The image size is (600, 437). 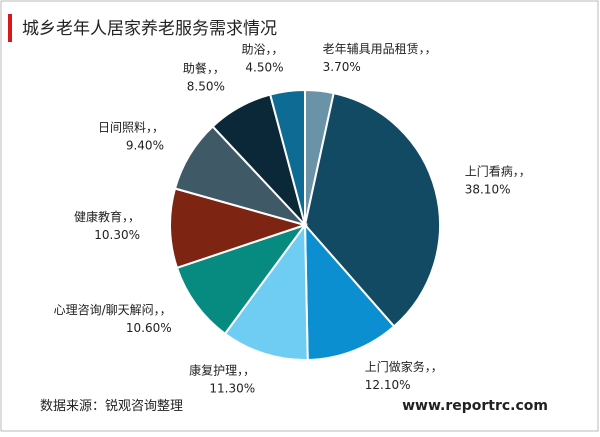 What do you see at coordinates (380, 58) in the screenshot?
I see `data-label: 老年辅具用品租赁，， 3.70%` at bounding box center [380, 58].